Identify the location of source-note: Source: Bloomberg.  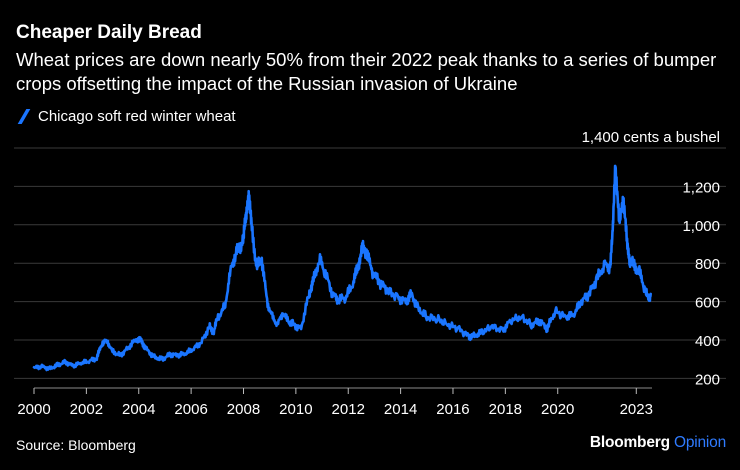
(76, 445).